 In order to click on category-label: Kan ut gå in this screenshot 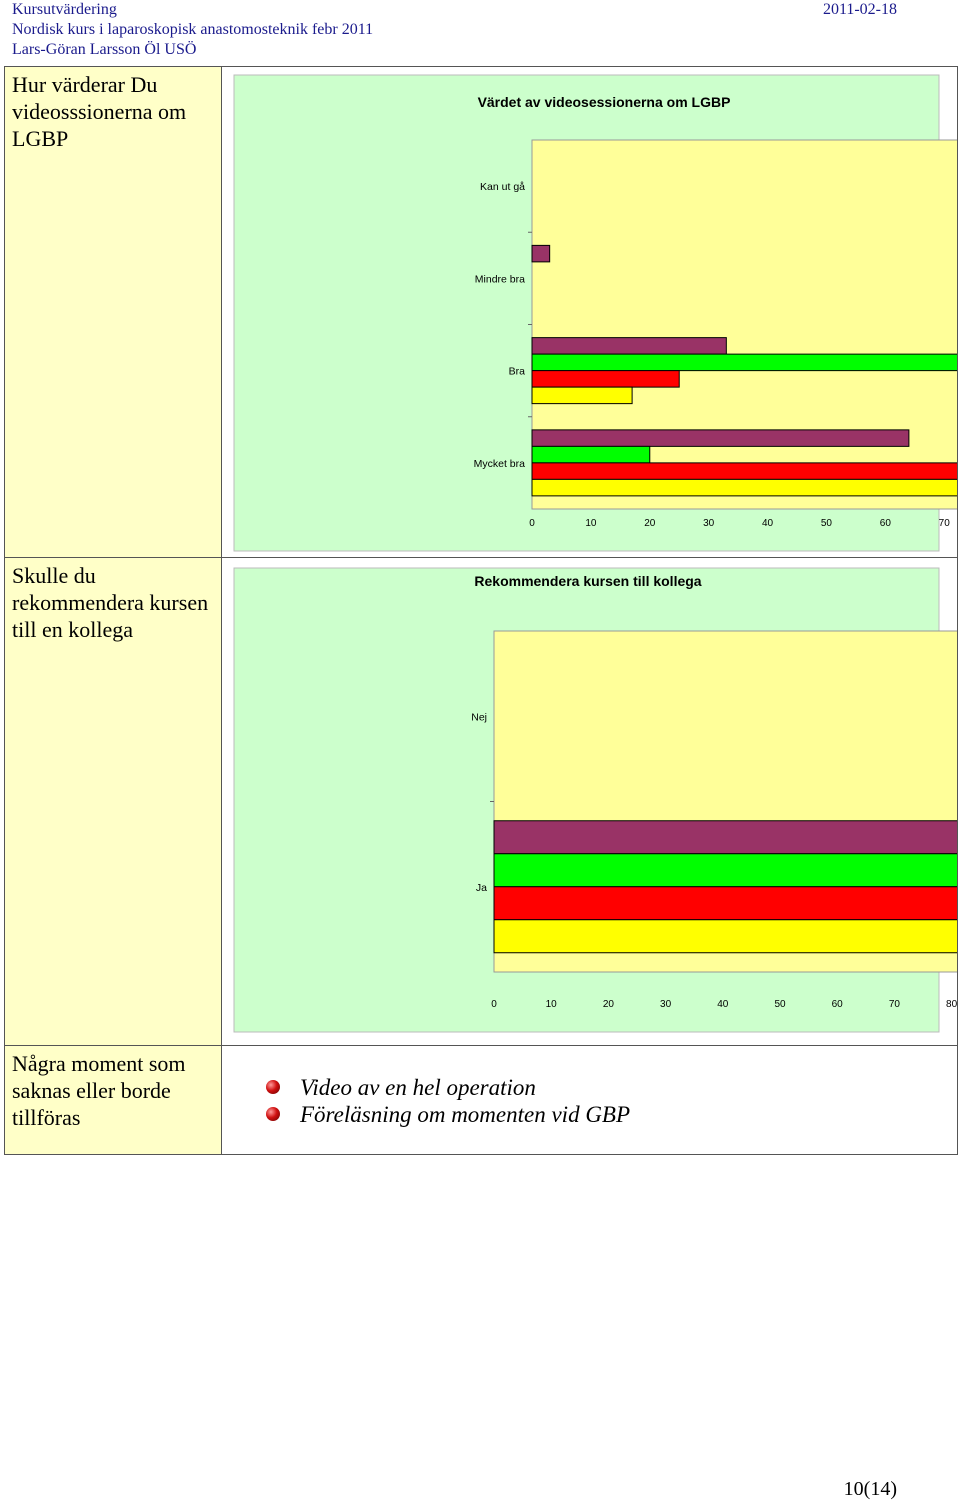, I will do `click(502, 187)`.